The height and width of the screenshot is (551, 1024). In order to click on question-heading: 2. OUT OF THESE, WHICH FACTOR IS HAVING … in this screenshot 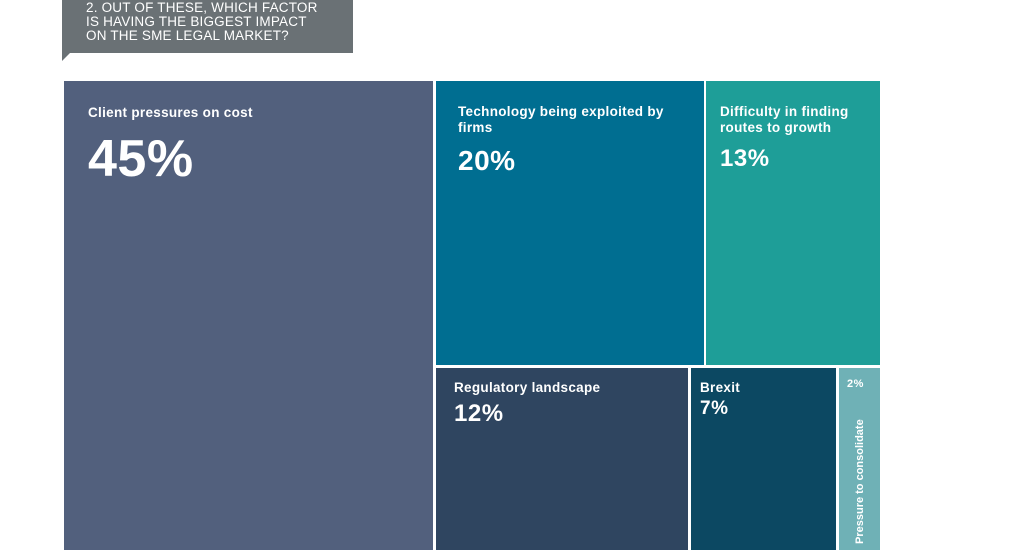, I will do `click(207, 26)`.